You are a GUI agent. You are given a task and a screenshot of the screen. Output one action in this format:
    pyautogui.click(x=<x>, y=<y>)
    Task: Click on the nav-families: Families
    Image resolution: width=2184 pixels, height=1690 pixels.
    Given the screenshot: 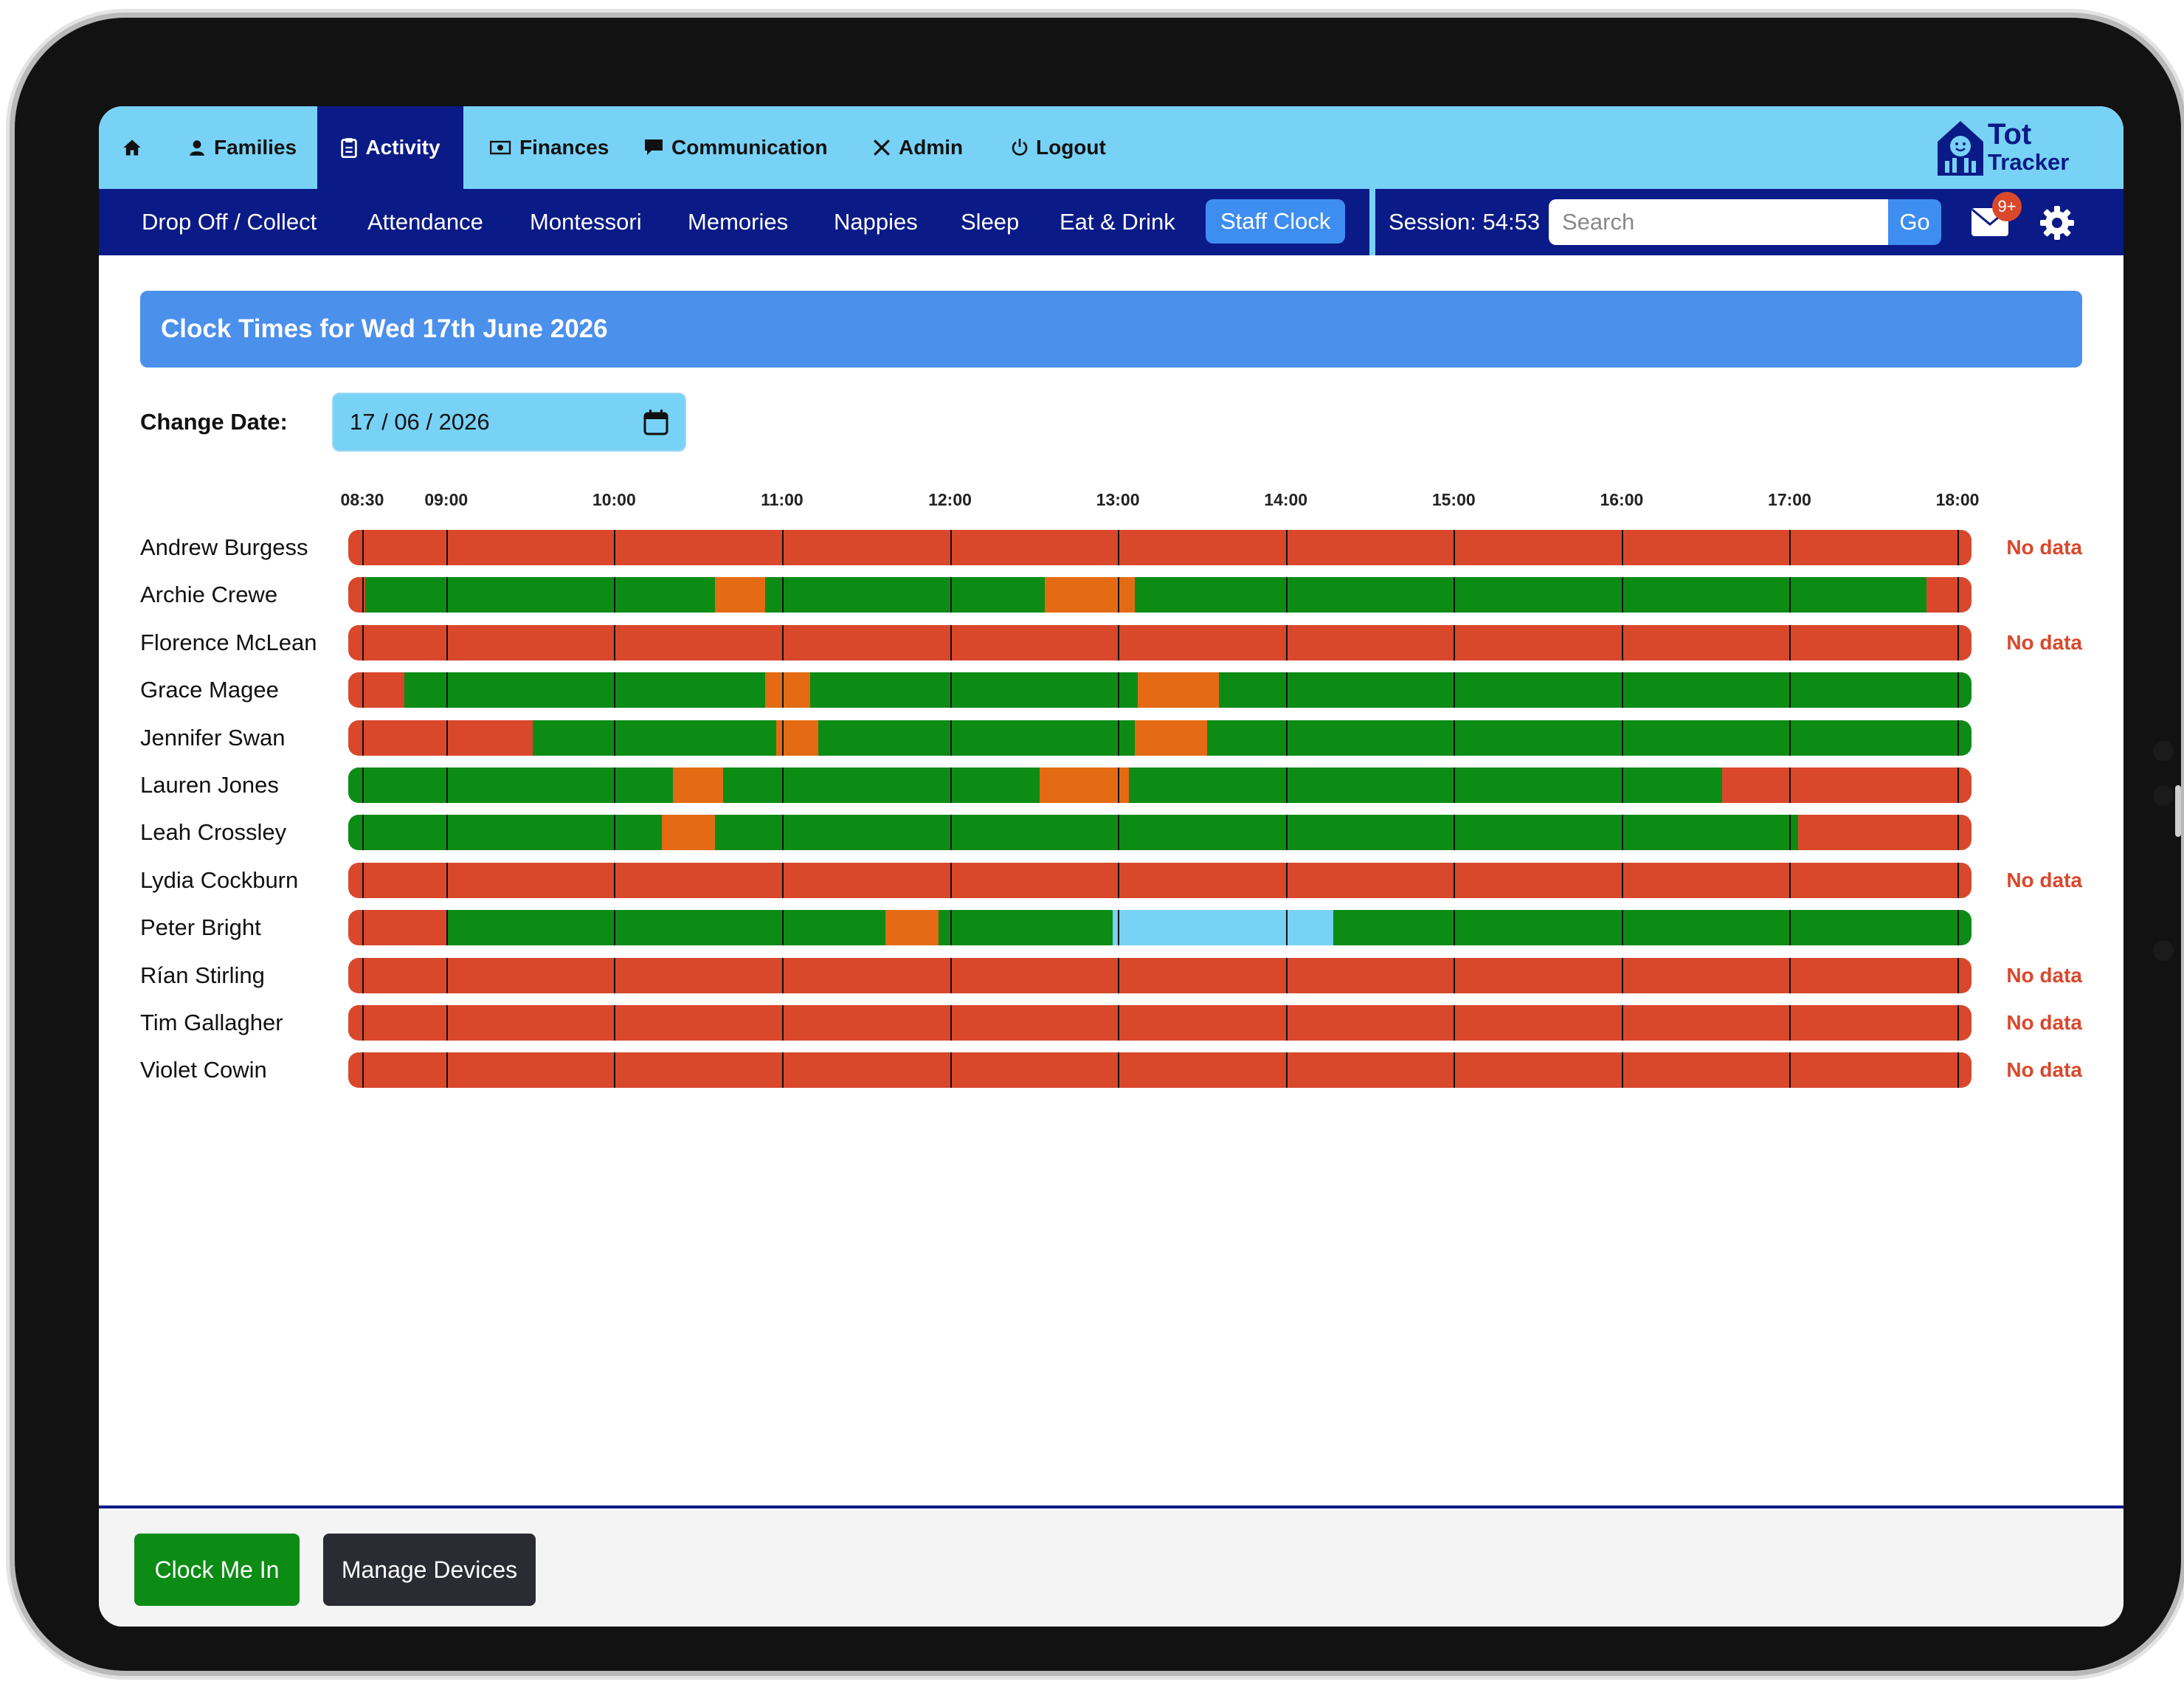 What is the action you would take?
    pyautogui.click(x=242, y=148)
    